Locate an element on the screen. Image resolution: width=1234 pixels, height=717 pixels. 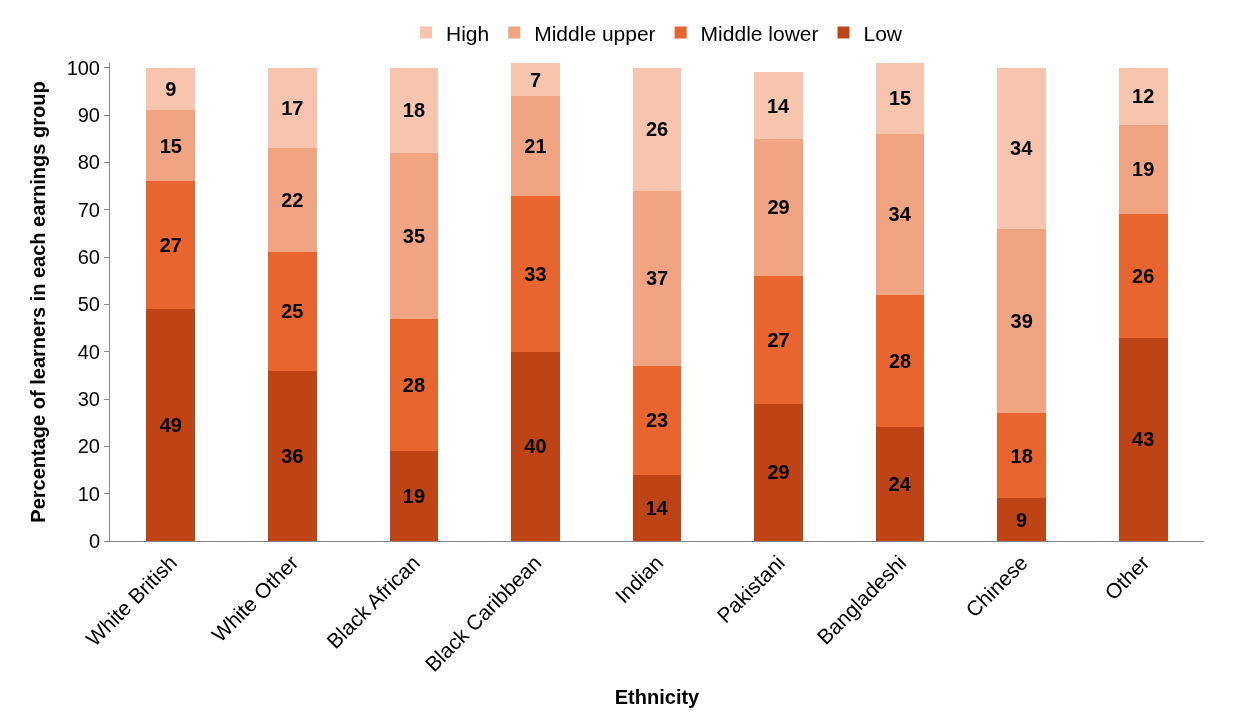
data-label: 22 is located at coordinates (292, 200).